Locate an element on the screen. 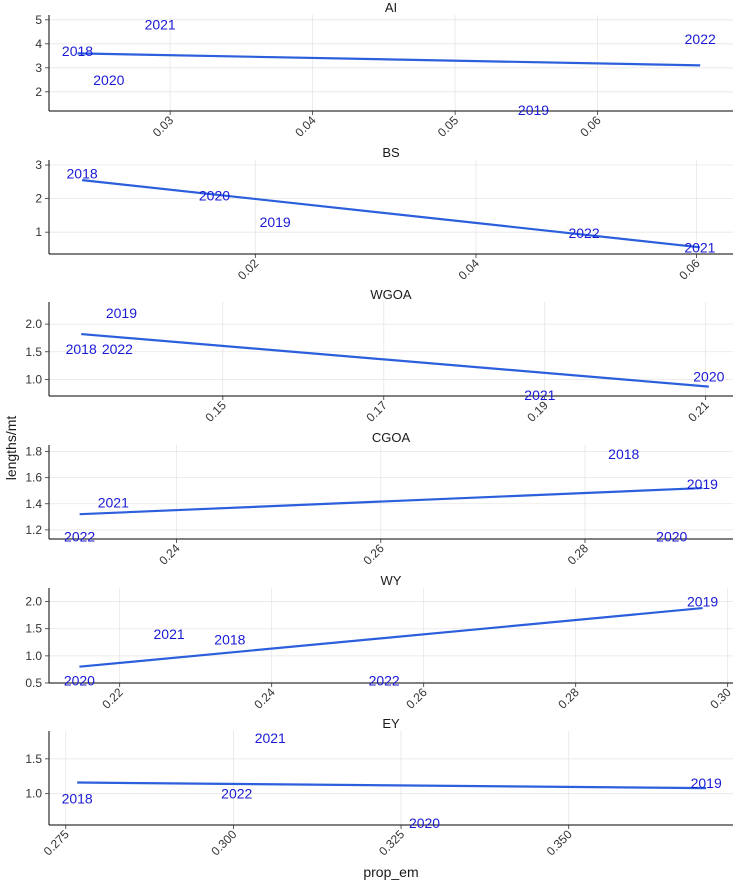 The image size is (741, 886). x-tick-label: 0.15 is located at coordinates (216, 411).